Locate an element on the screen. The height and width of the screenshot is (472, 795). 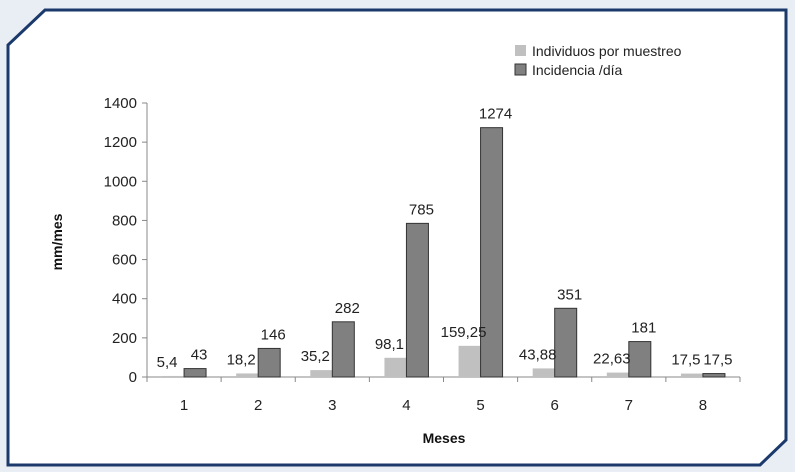
y-tick-label: 1000 is located at coordinates (120, 181).